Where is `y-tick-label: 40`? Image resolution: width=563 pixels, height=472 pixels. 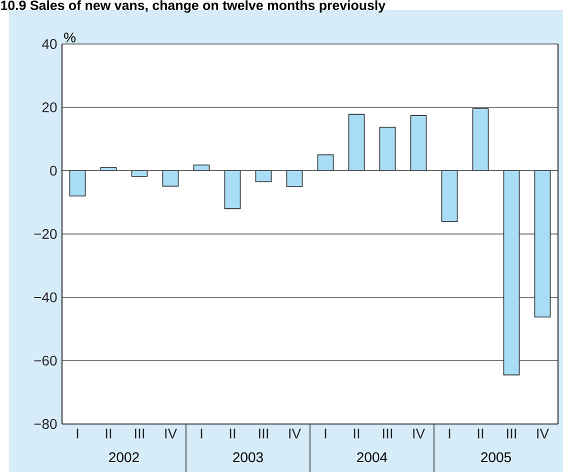
y-tick-label: 40 is located at coordinates (49, 44).